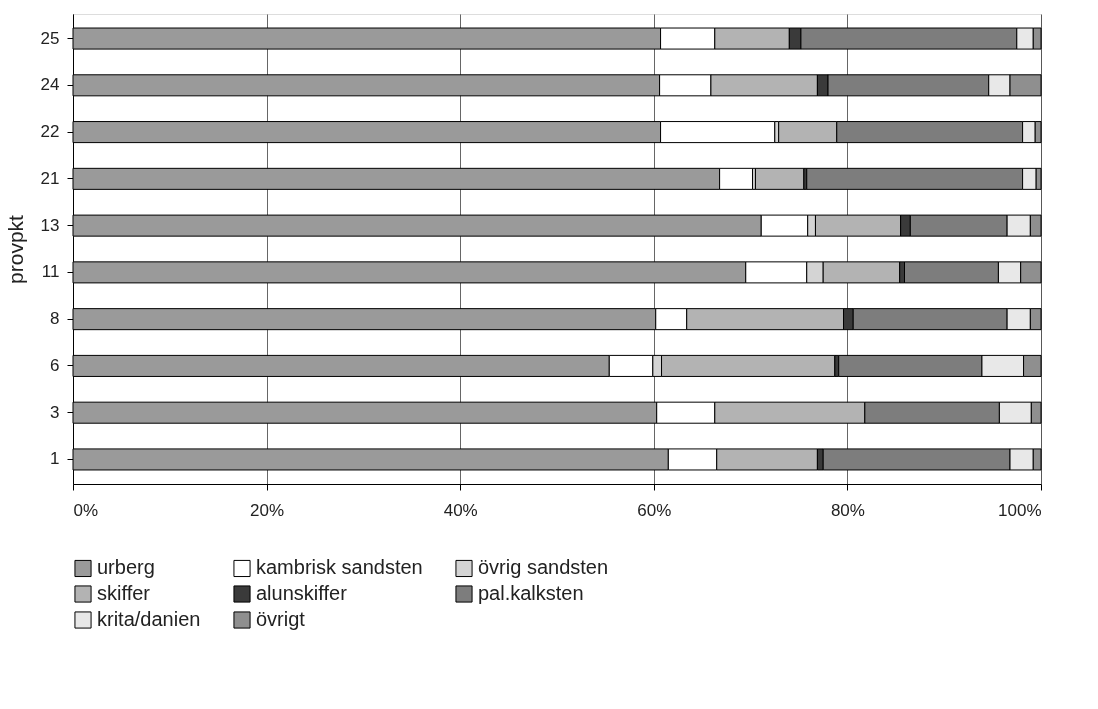  Describe the element at coordinates (460, 510) in the screenshot. I see `x-tick-label: 40%` at that location.